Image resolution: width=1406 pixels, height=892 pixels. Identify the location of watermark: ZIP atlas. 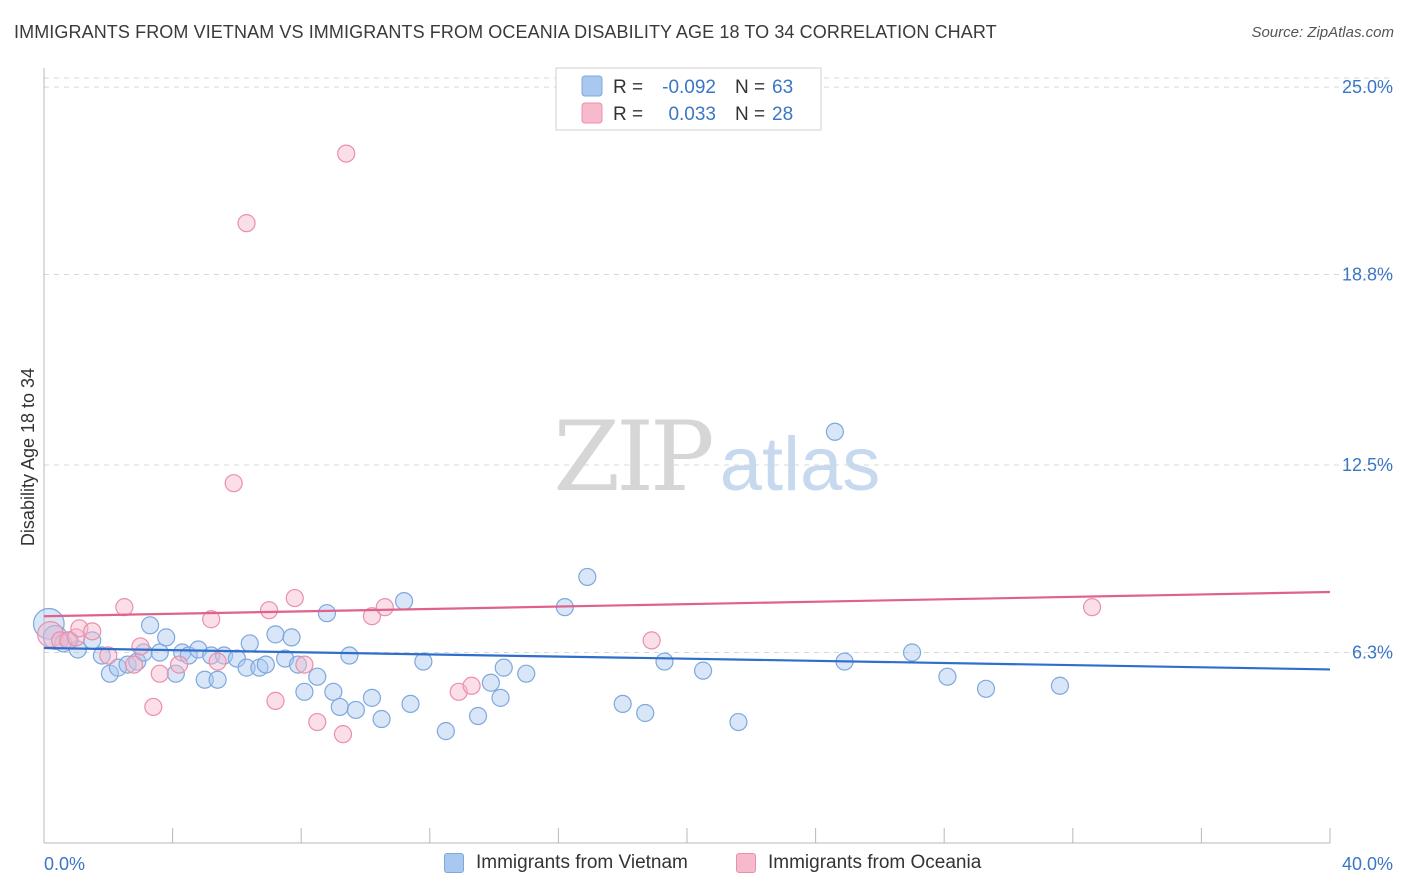
(716, 457).